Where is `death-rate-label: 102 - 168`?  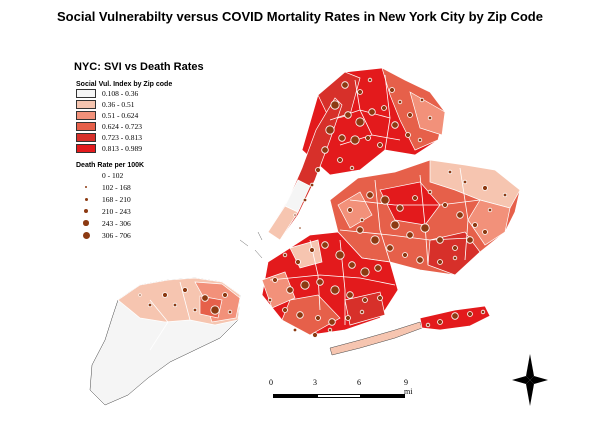 death-rate-label: 102 - 168 is located at coordinates (116, 187).